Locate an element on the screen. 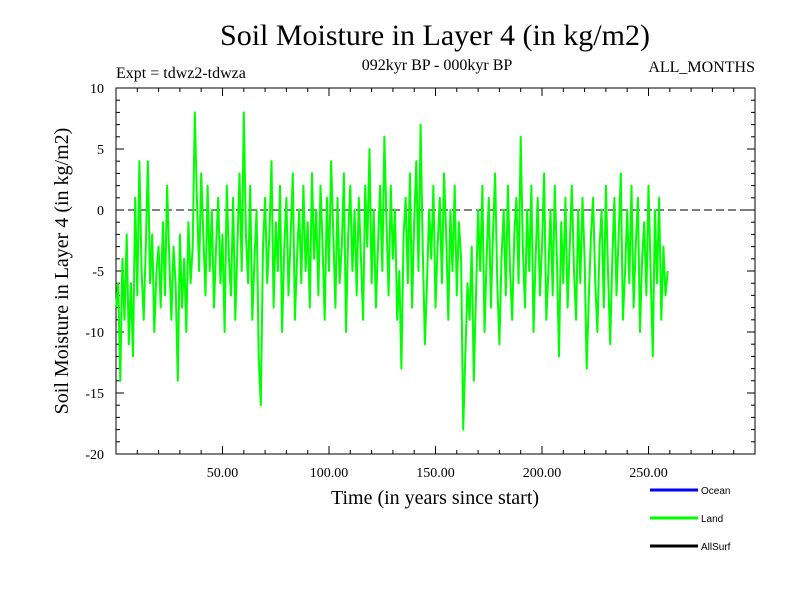  legend-label-allsurf: AllSurf is located at coordinates (716, 547).